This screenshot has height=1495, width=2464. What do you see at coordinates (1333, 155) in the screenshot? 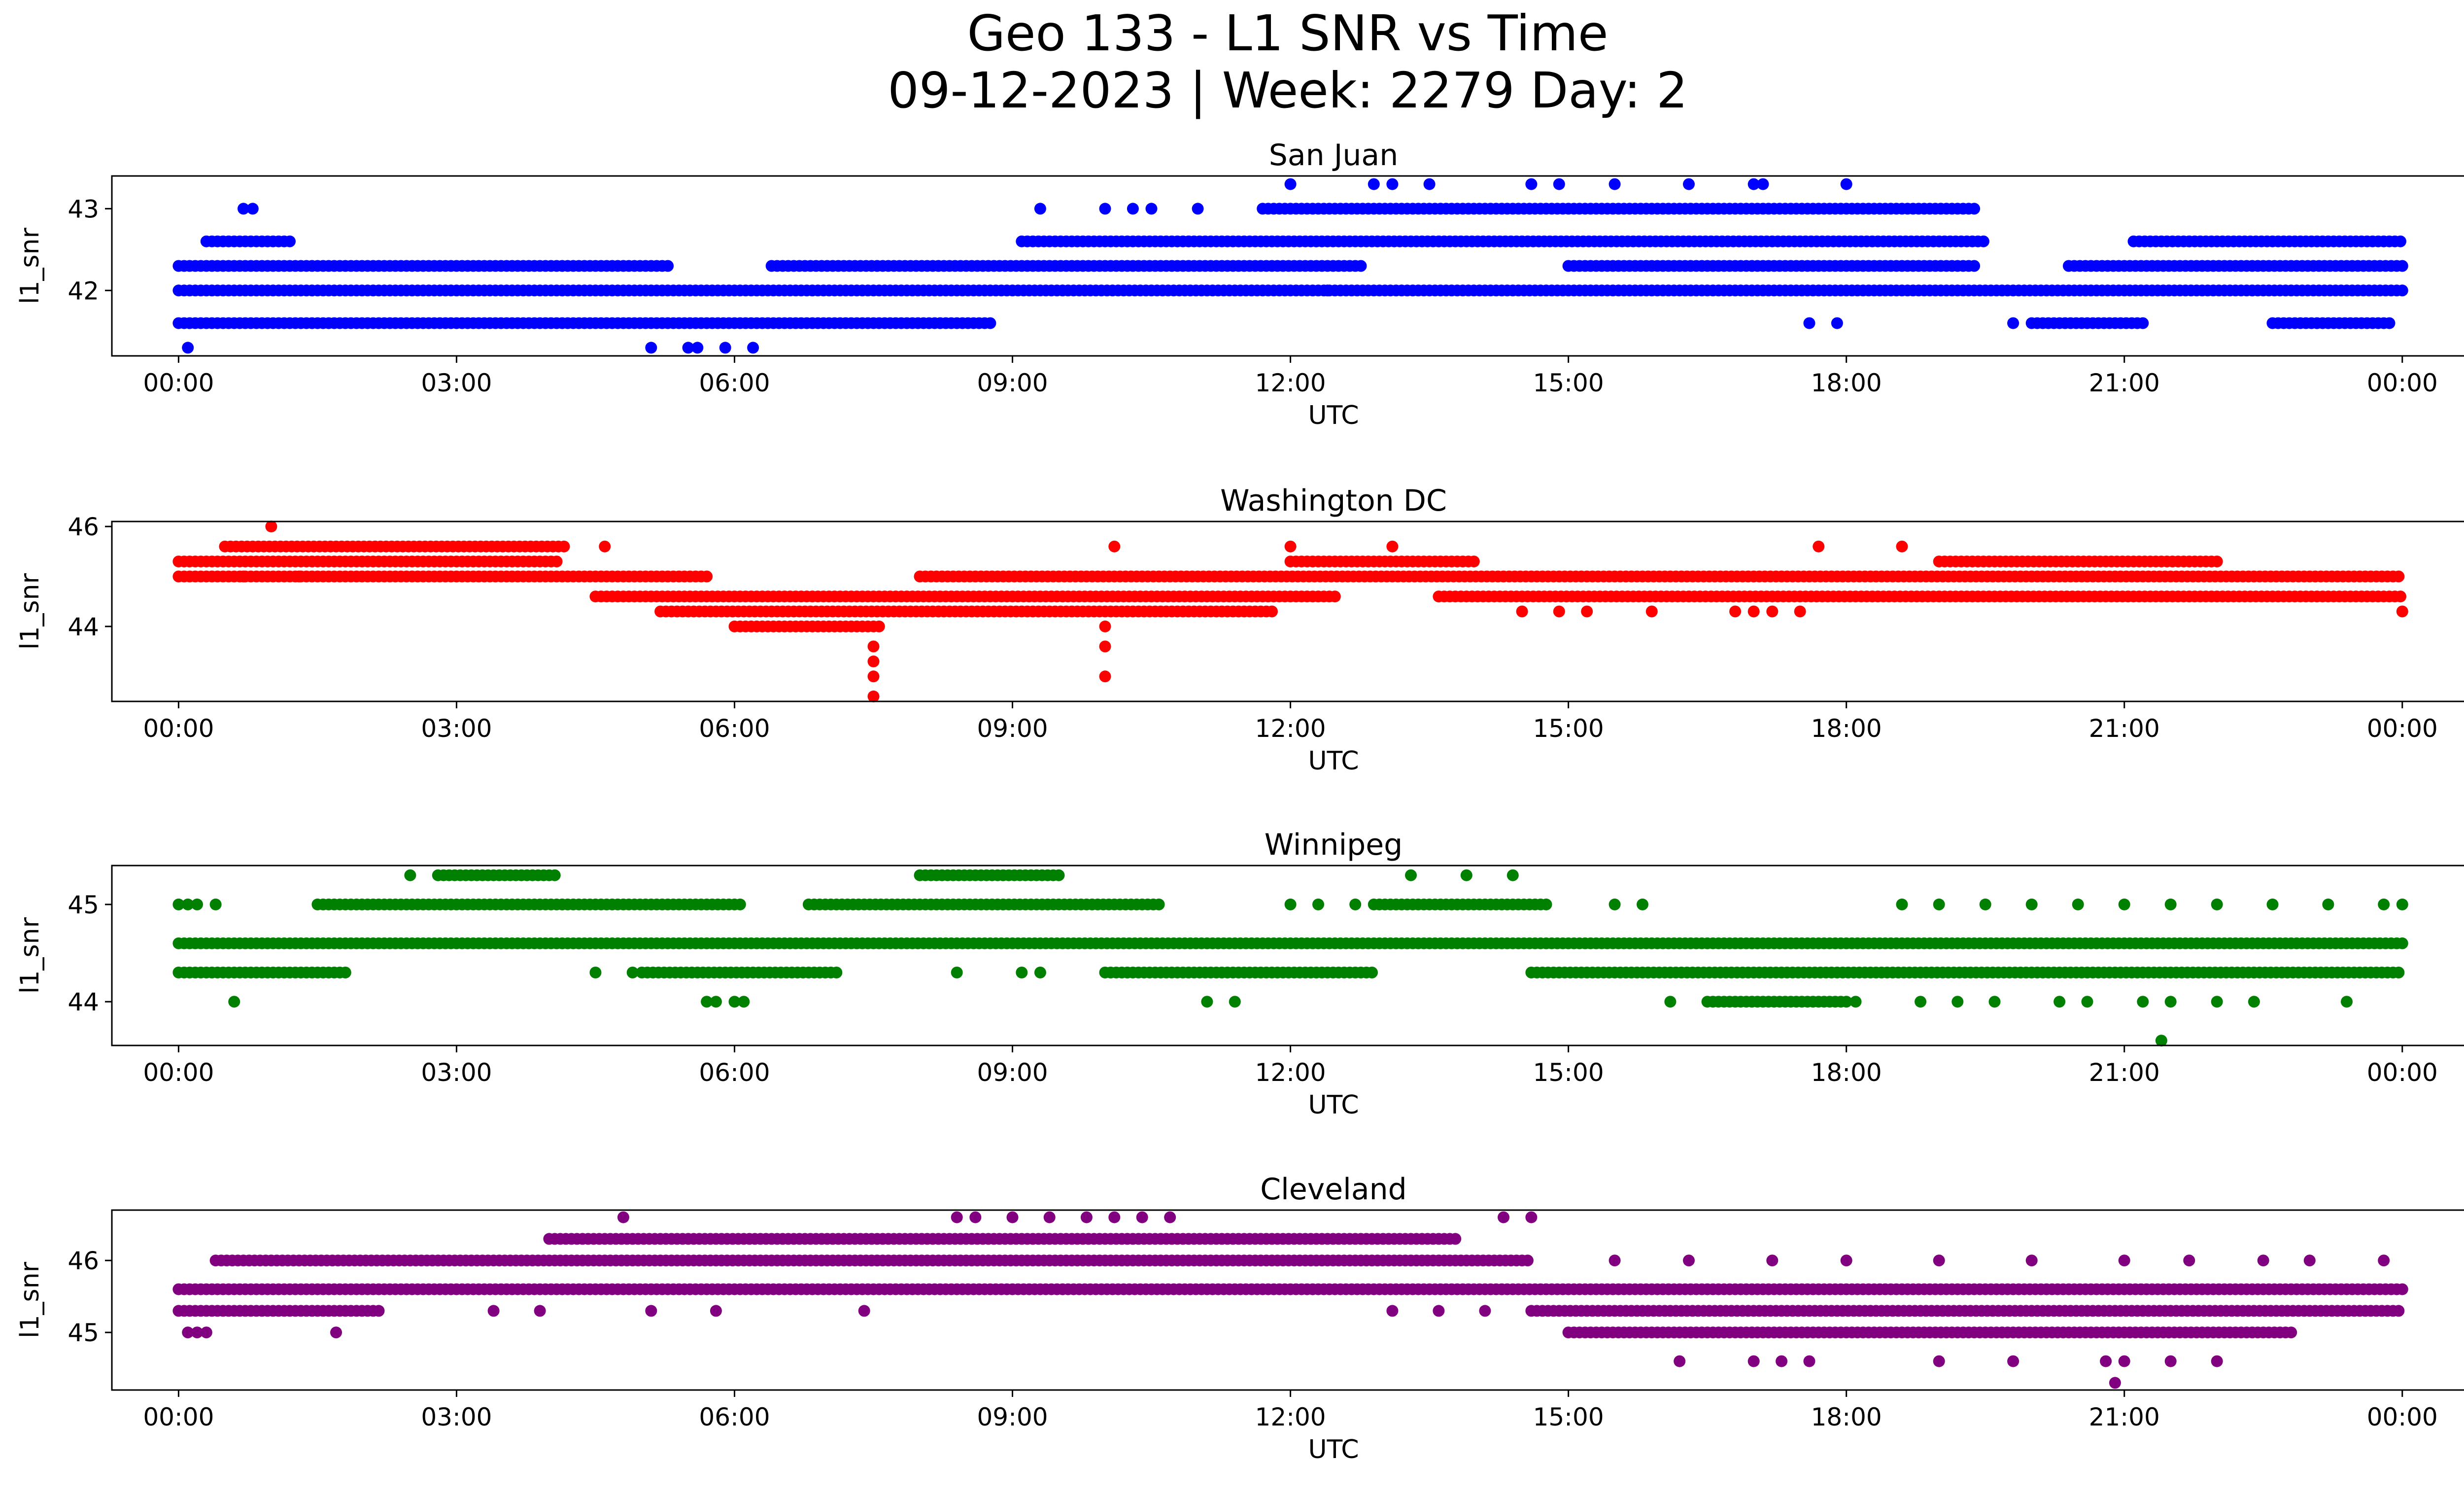
I see `subplot-title: San Juan` at bounding box center [1333, 155].